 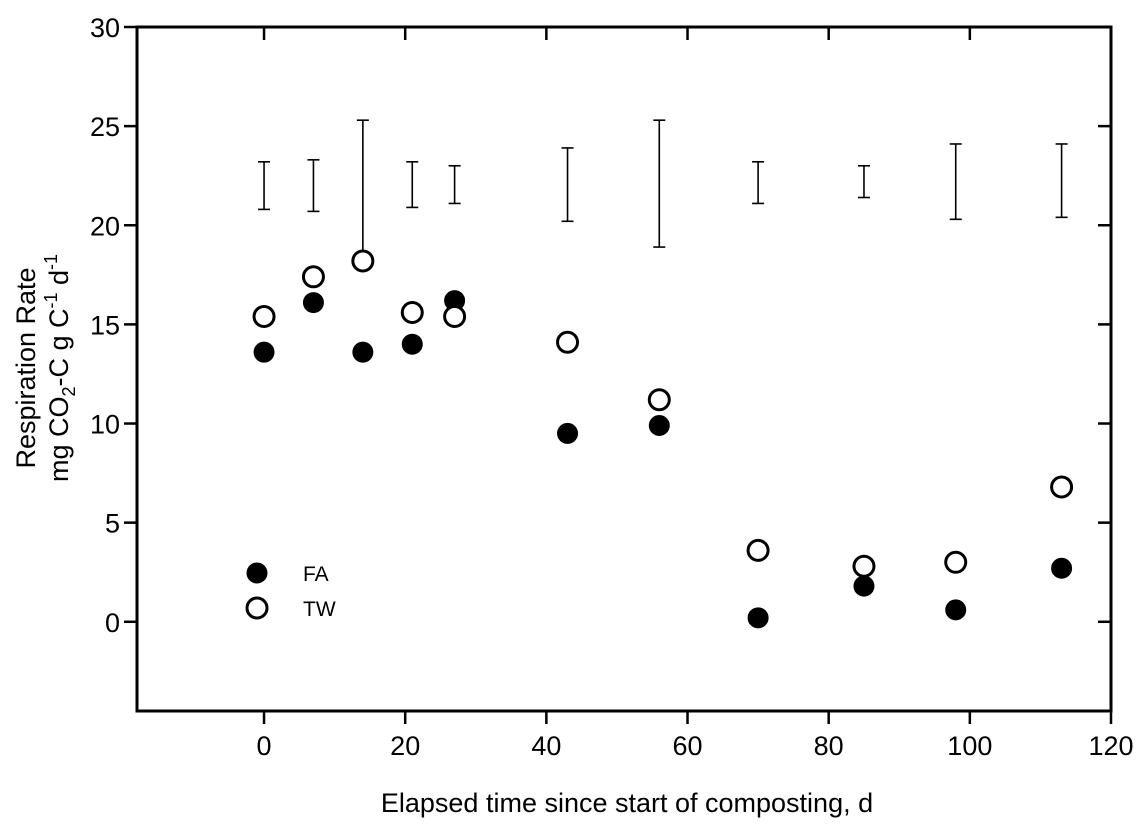 I want to click on y-axis-title-line2: mg CO2-C g C-1 d-1, so click(x=60, y=368).